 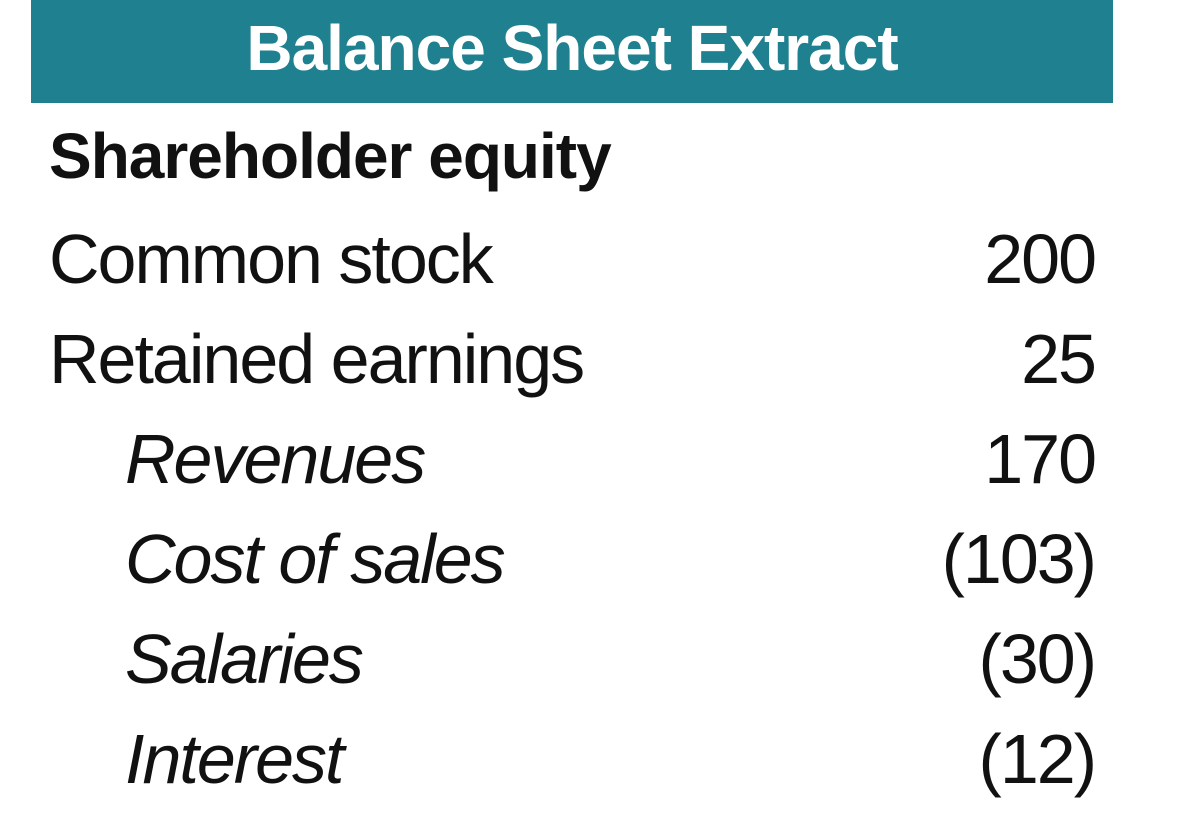 I want to click on row-label: Salaries, so click(x=244, y=659).